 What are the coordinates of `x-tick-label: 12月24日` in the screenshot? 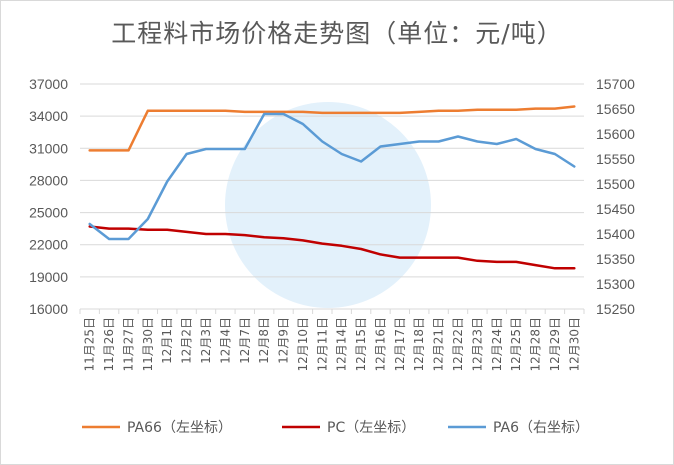 It's located at (497, 344).